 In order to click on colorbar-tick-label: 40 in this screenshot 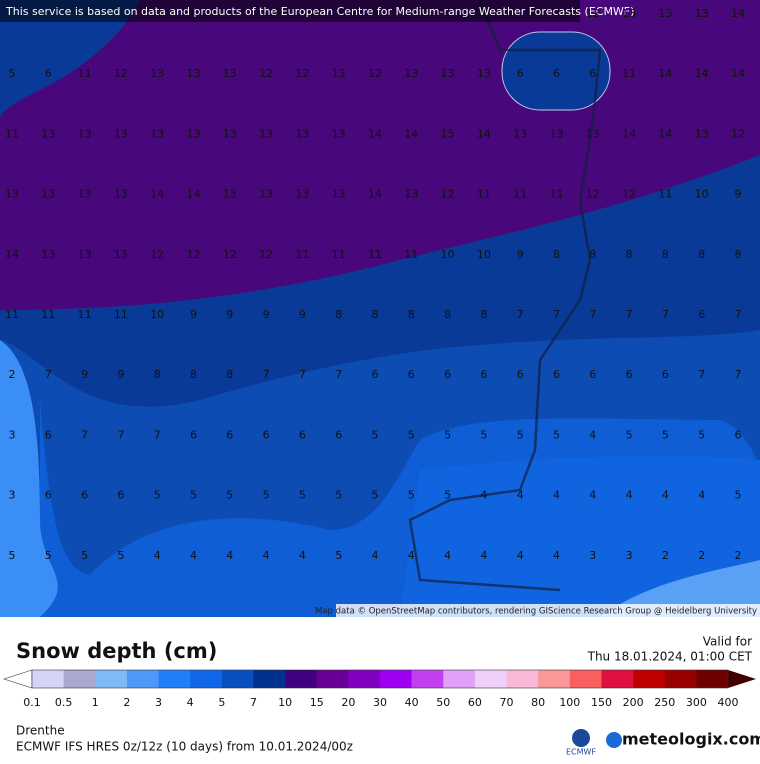, I will do `click(412, 702)`.